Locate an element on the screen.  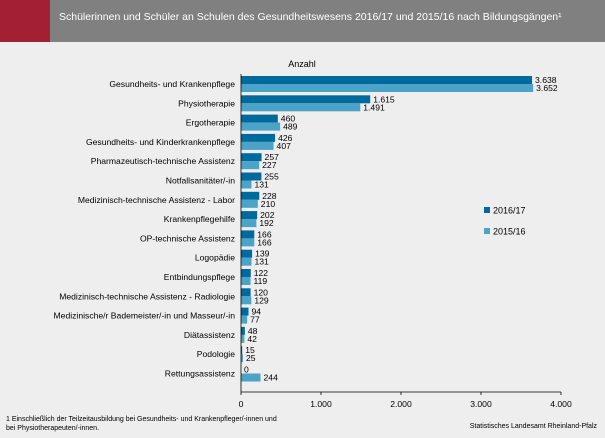
legend-label-2016-17: 2016/17 is located at coordinates (509, 211).